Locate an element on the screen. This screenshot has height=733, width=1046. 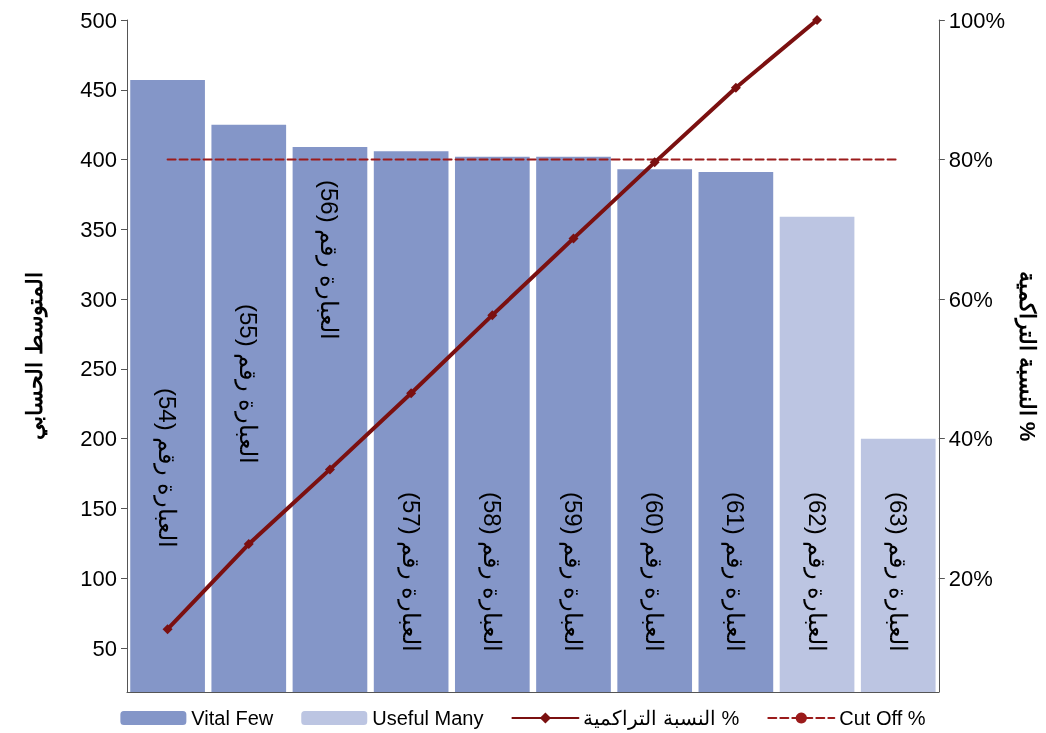
y-tick-label: 50 is located at coordinates (104, 648).